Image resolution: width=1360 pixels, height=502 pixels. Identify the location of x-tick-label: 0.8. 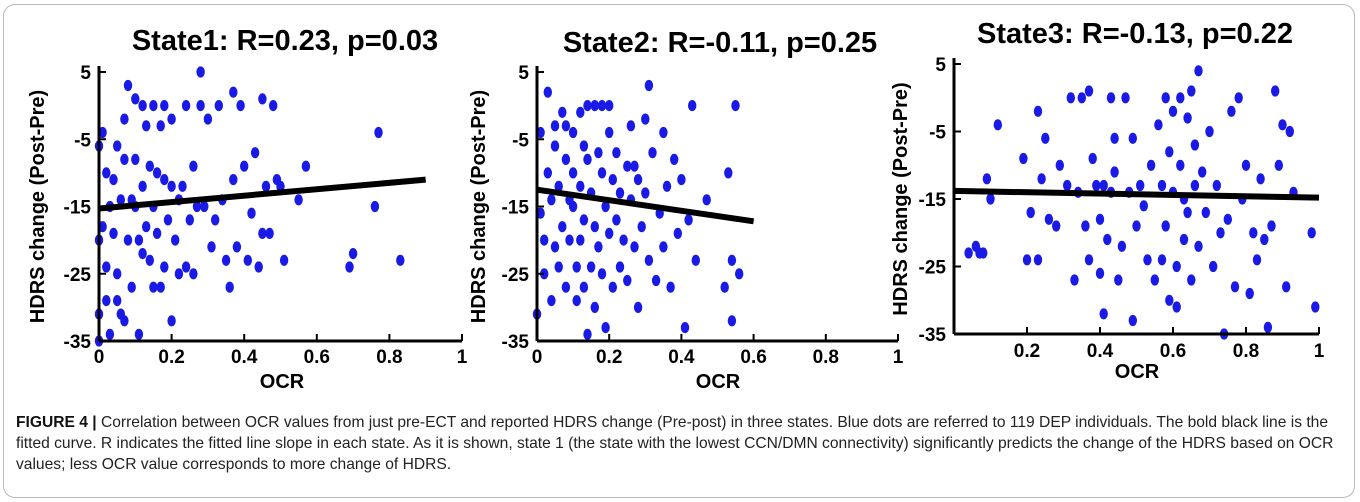
(826, 357).